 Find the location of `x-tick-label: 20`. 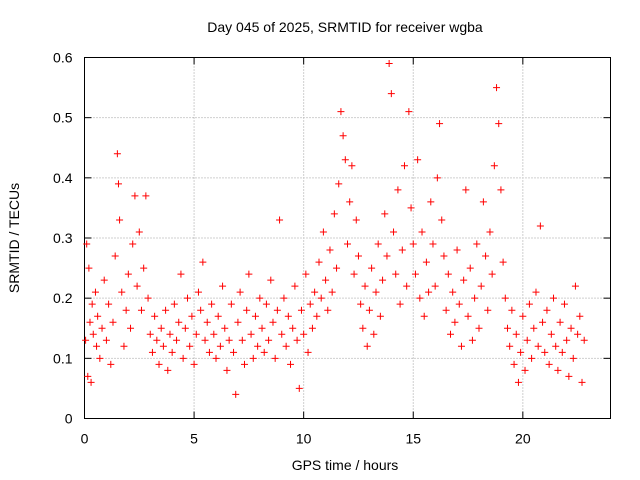

x-tick-label: 20 is located at coordinates (523, 439).